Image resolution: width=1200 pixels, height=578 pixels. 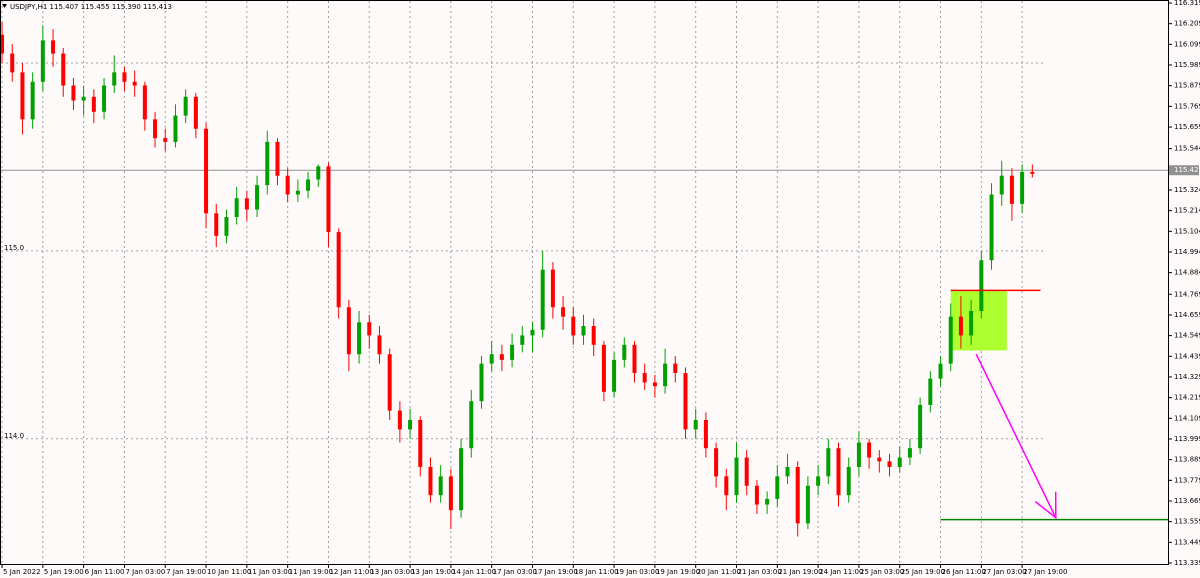 What do you see at coordinates (1187, 106) in the screenshot?
I see `y-tick-label: 115.769` at bounding box center [1187, 106].